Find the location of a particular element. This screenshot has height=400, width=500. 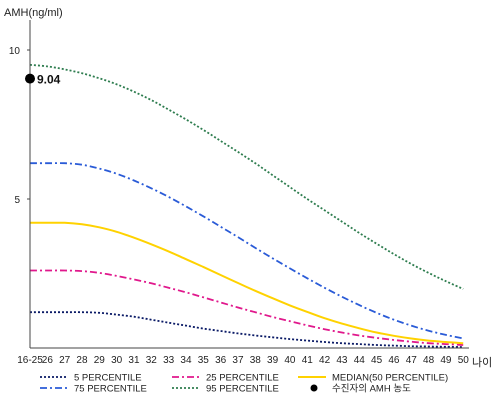

x-tick-label: 39 is located at coordinates (273, 360).